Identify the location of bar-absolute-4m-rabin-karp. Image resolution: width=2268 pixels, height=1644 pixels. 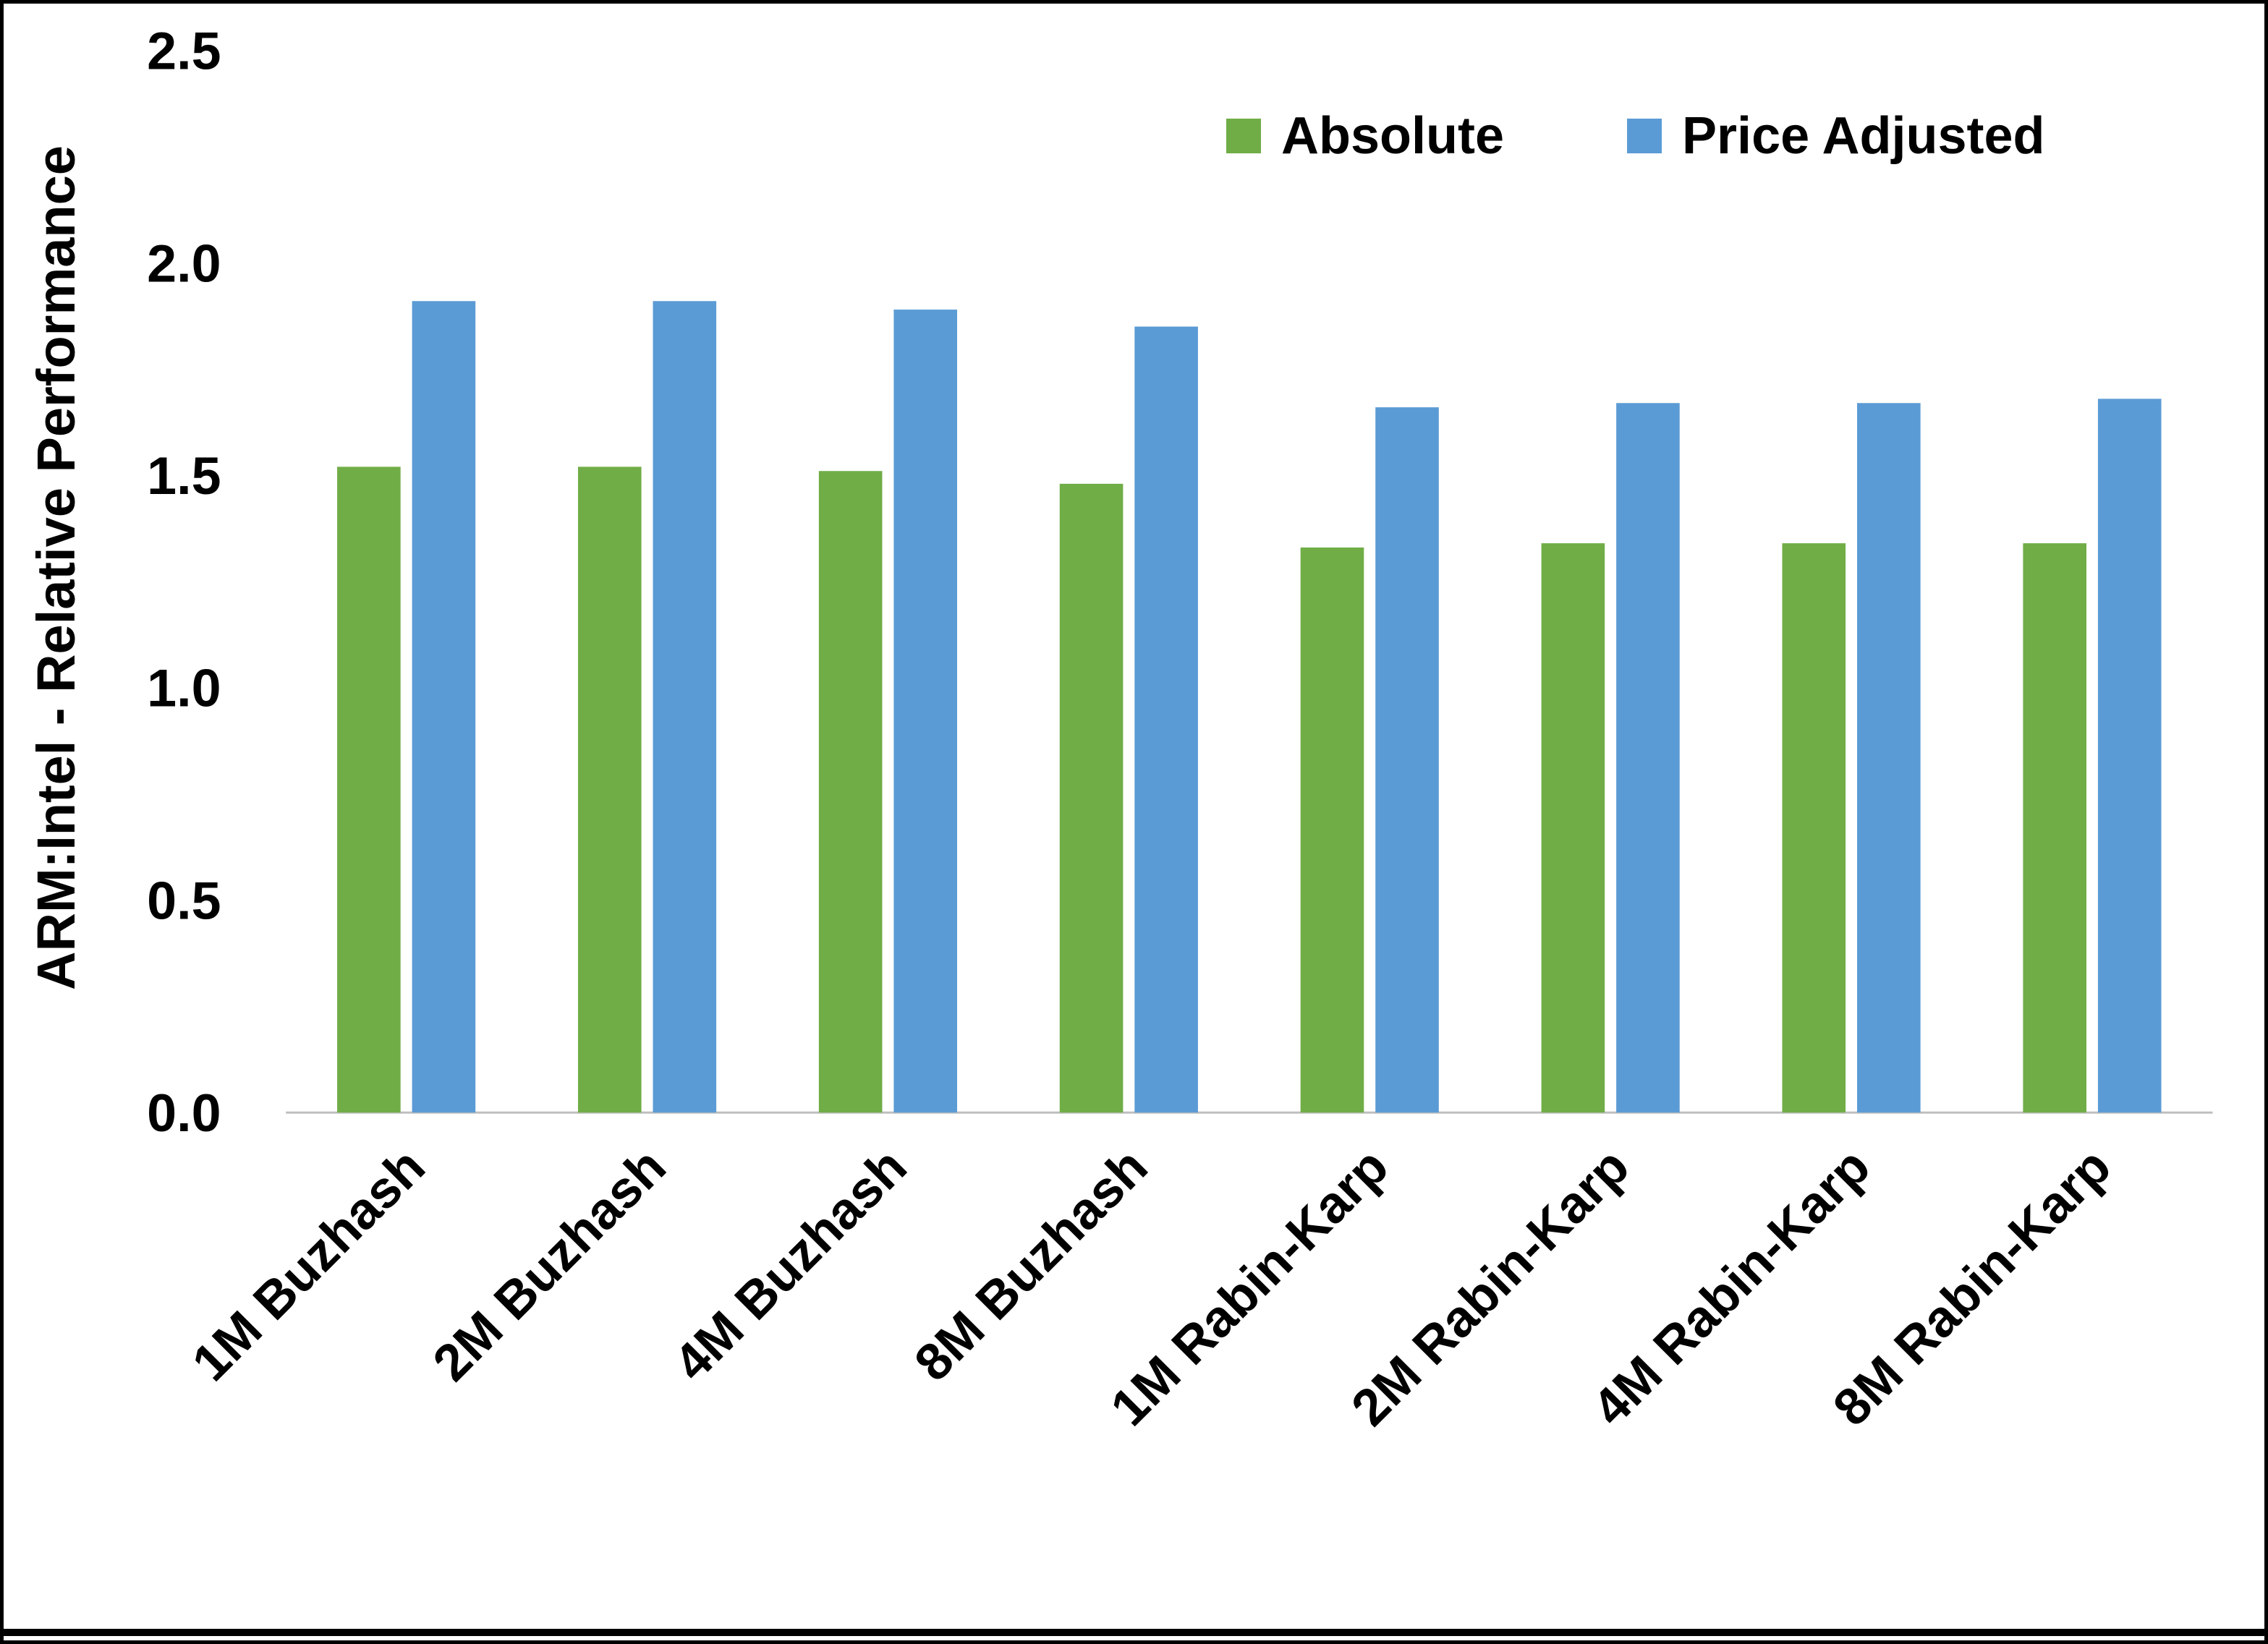
(1814, 828).